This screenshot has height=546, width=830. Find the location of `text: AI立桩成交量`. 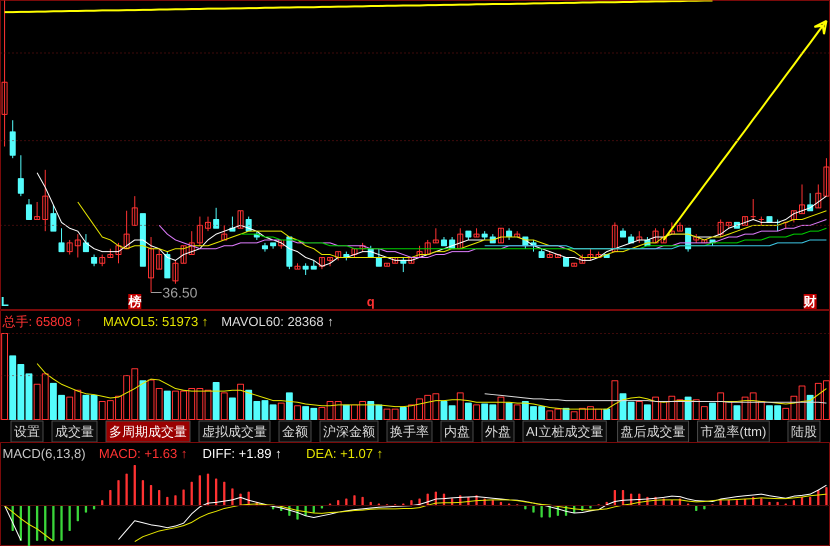

text: AI立桩成交量 is located at coordinates (565, 431).